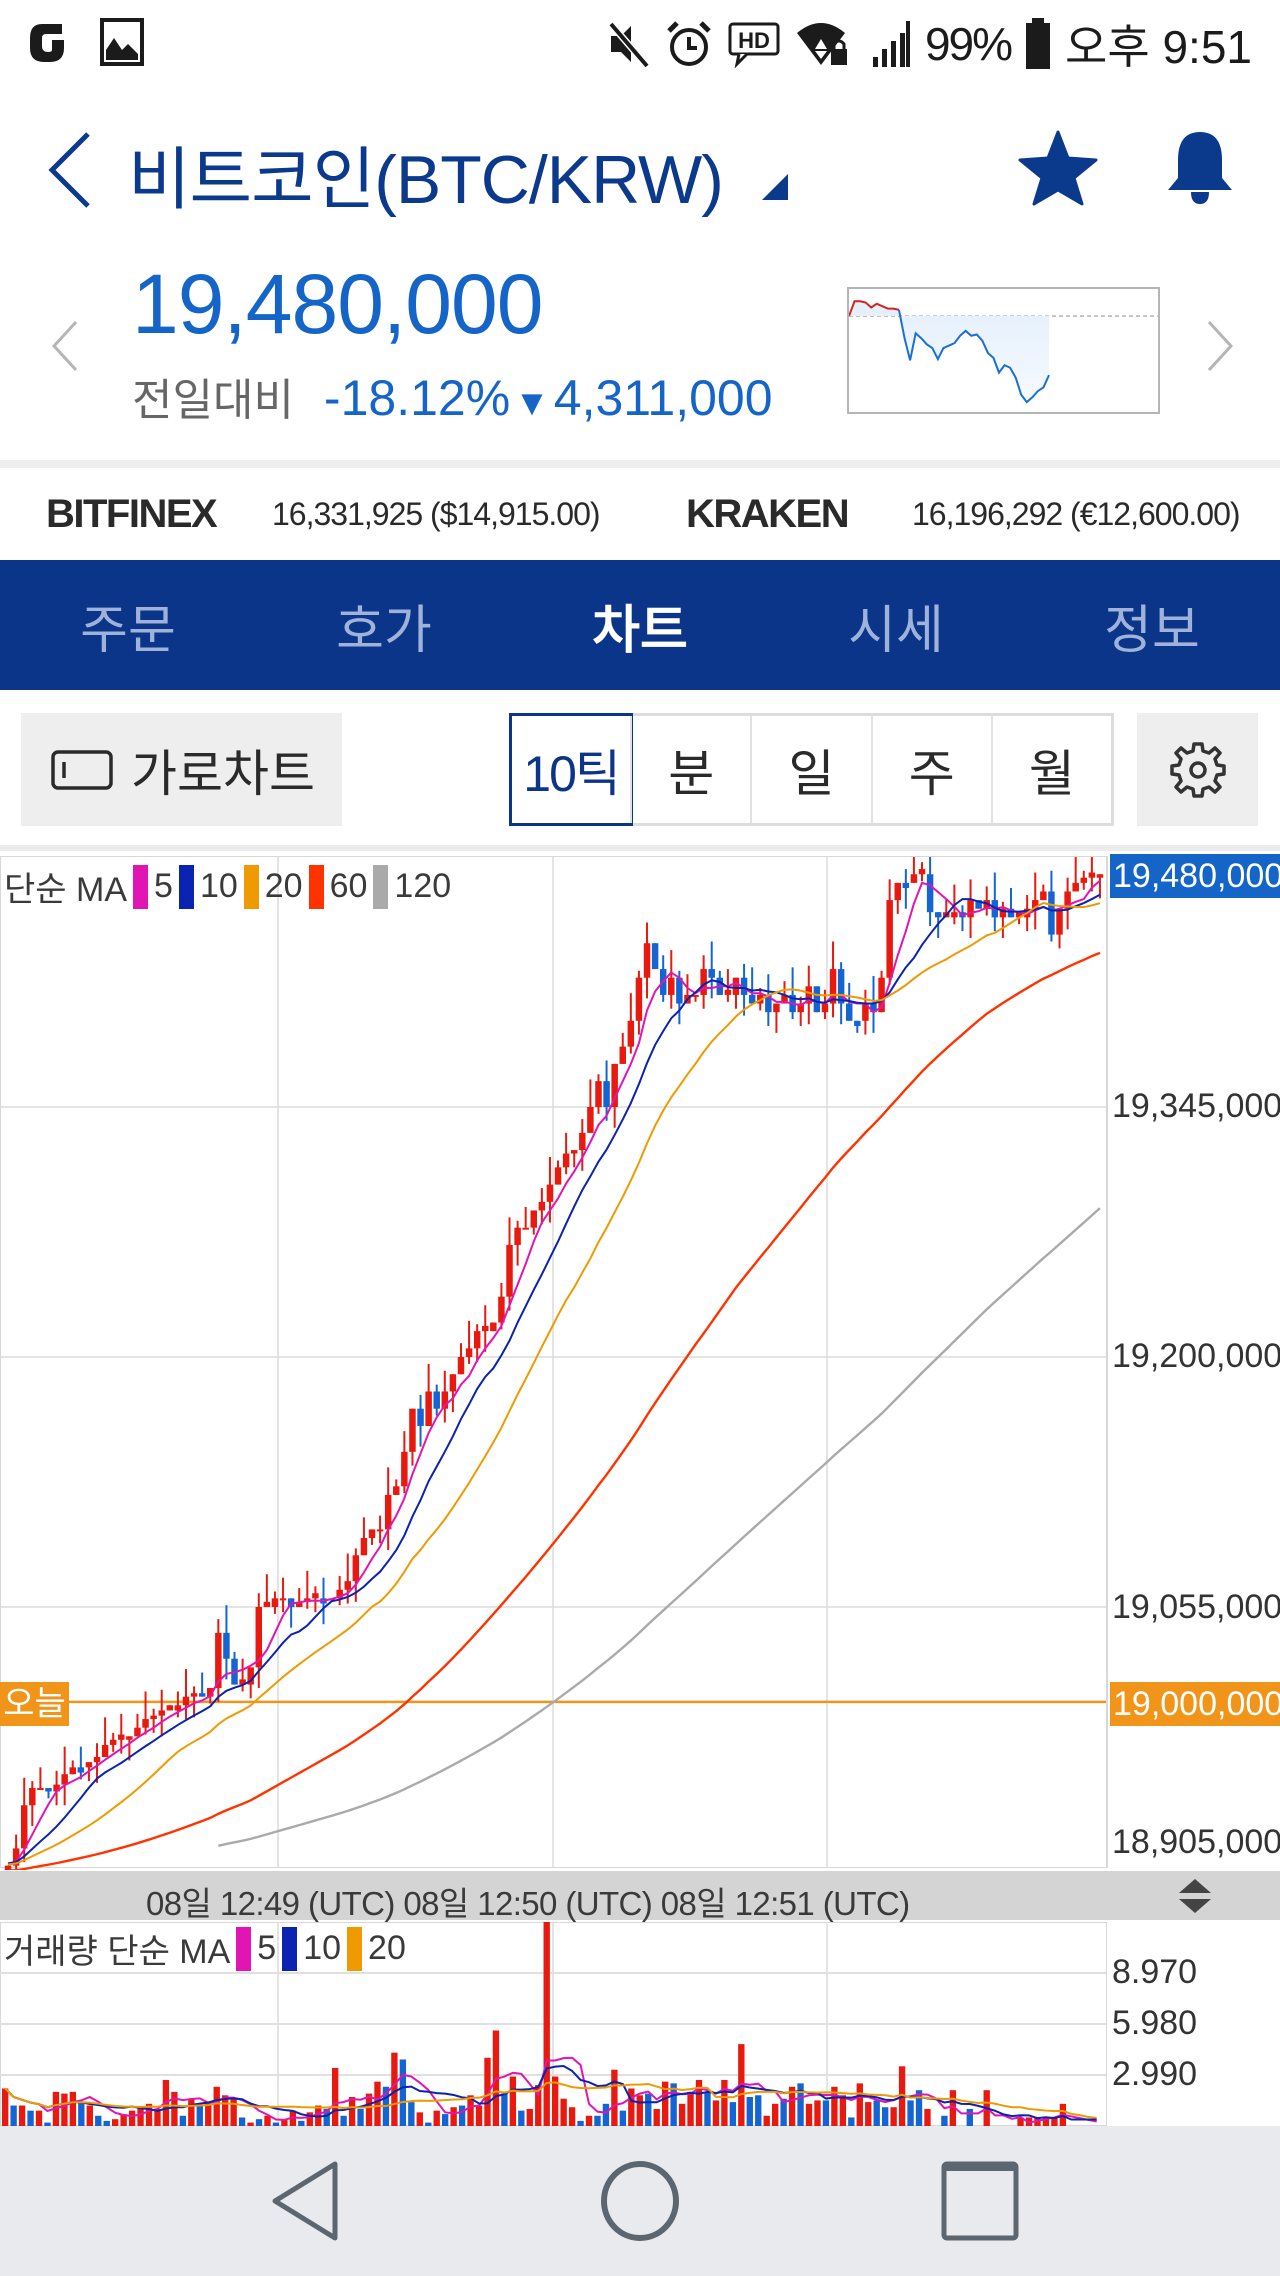  I want to click on tab-orderbook: 호가, so click(384, 630).